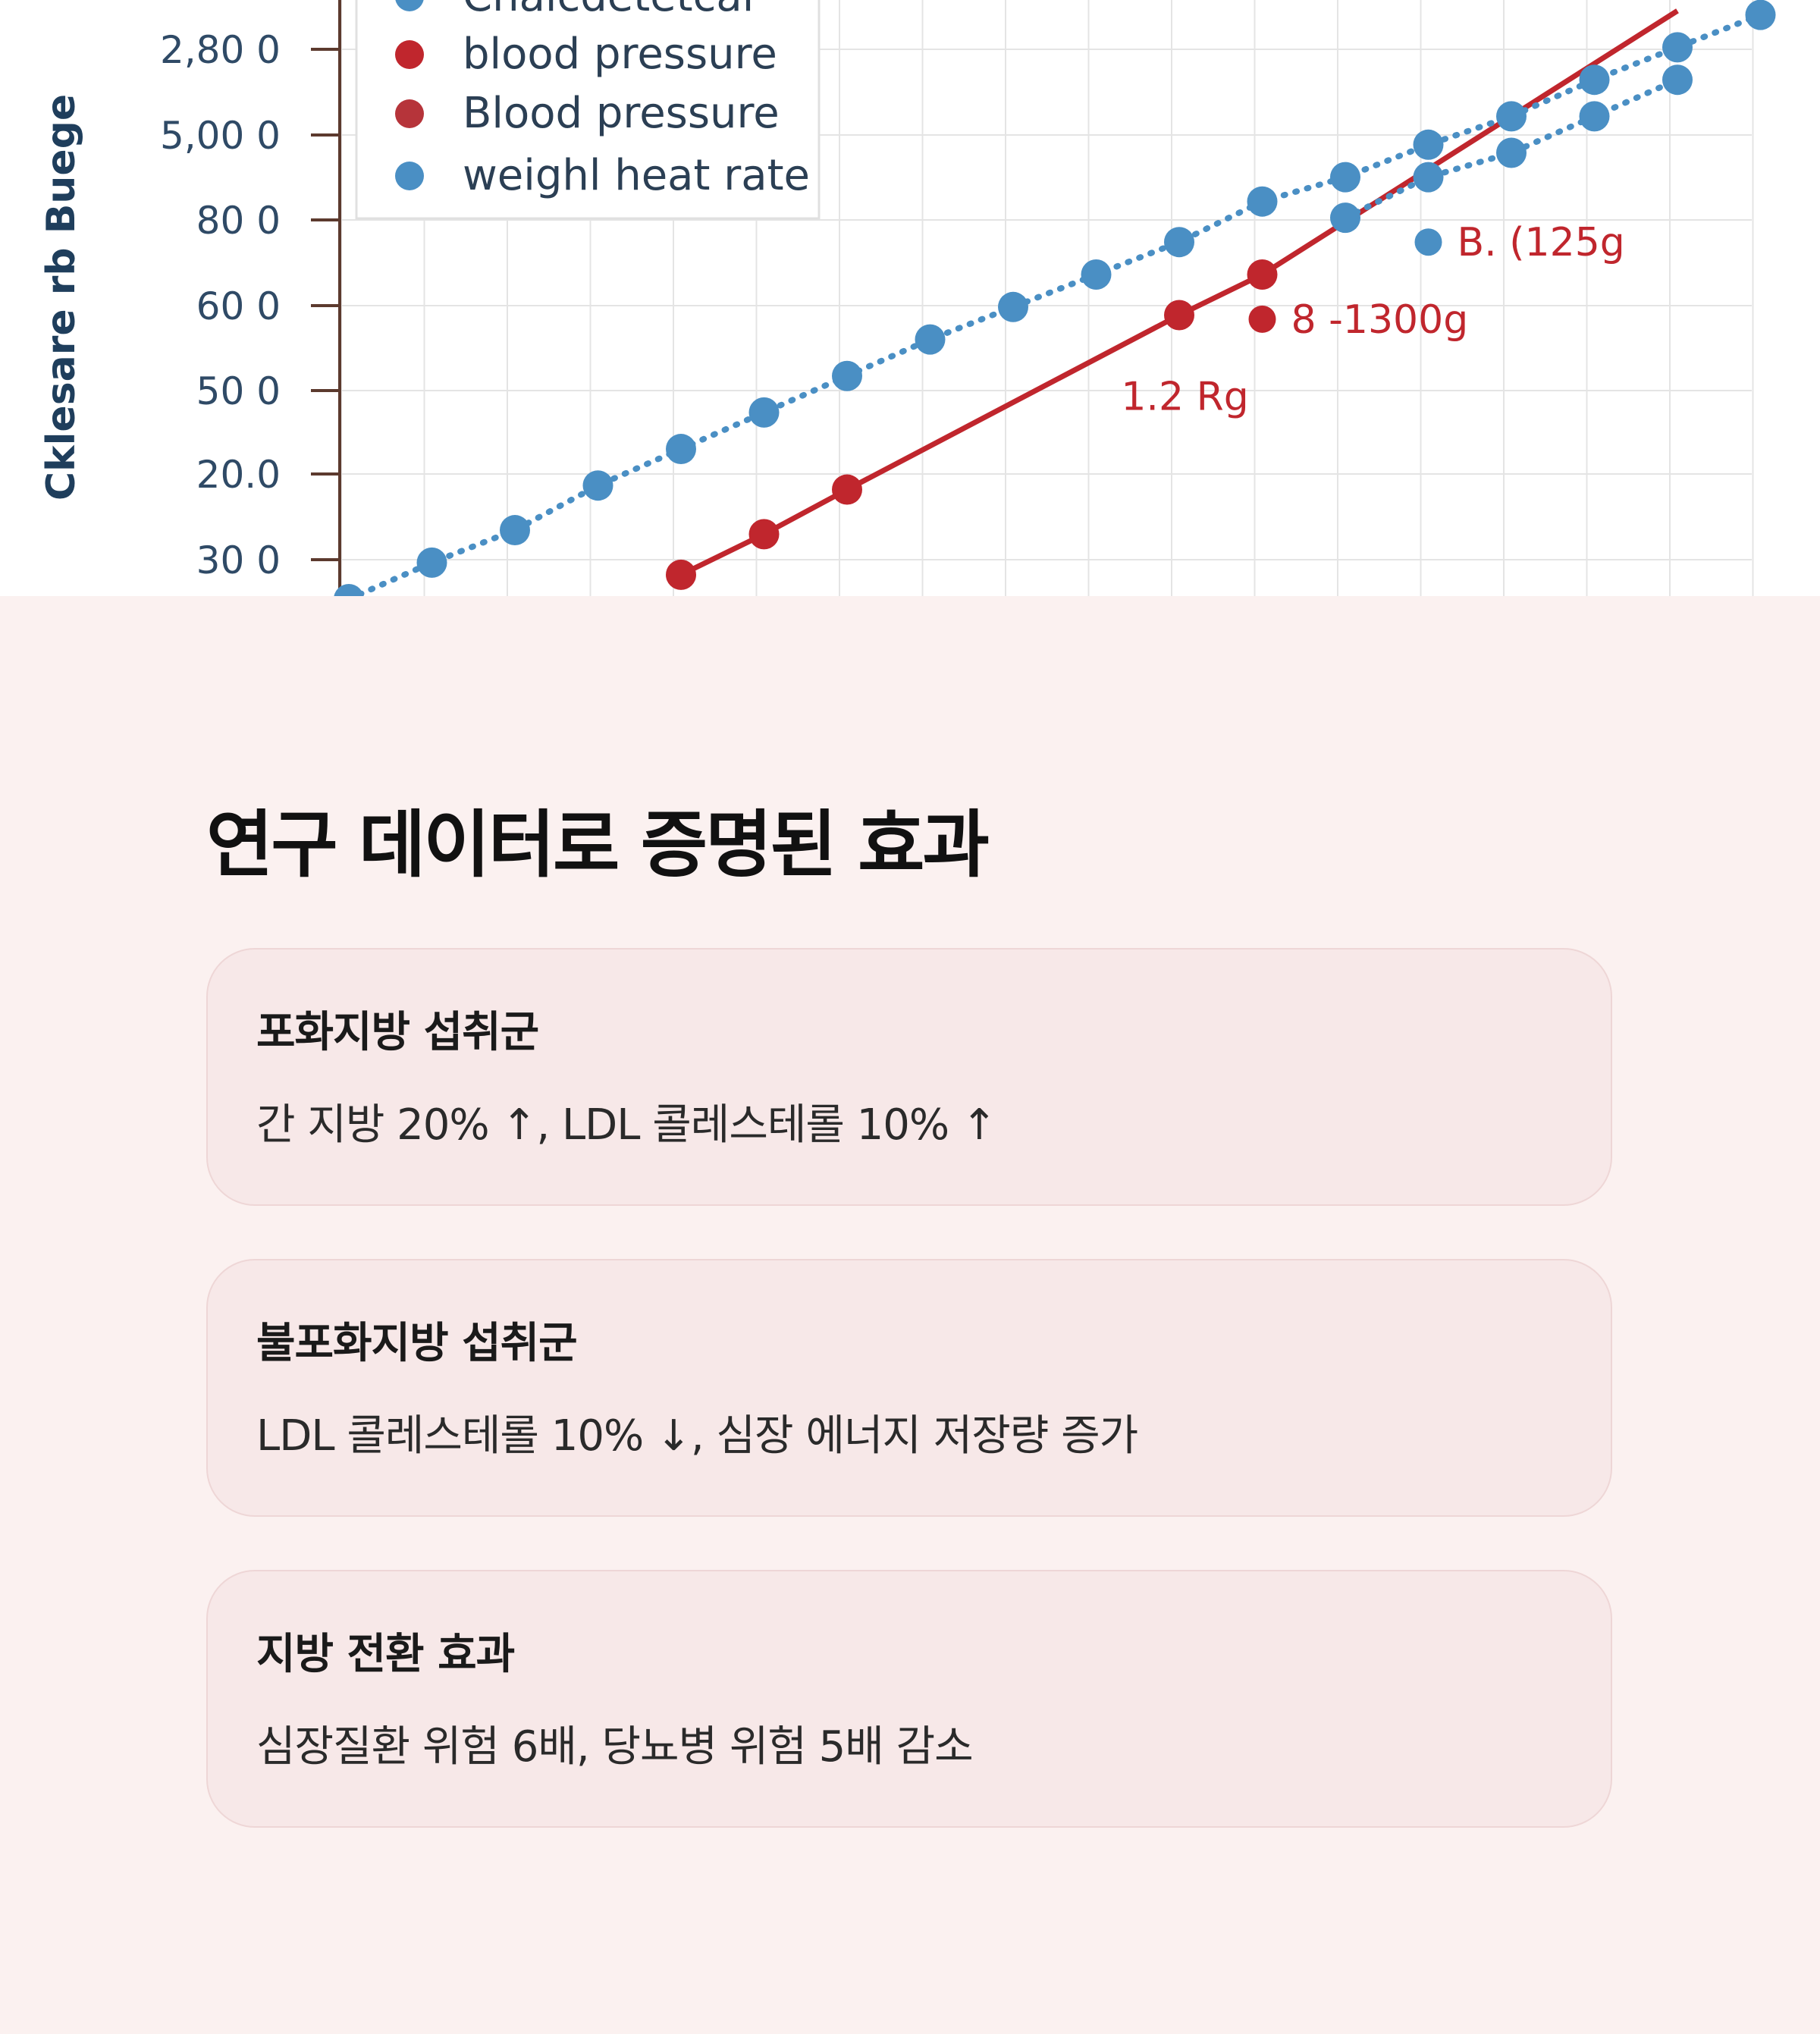  I want to click on y-axis-title: Cklesare rb Buege, so click(61, 297).